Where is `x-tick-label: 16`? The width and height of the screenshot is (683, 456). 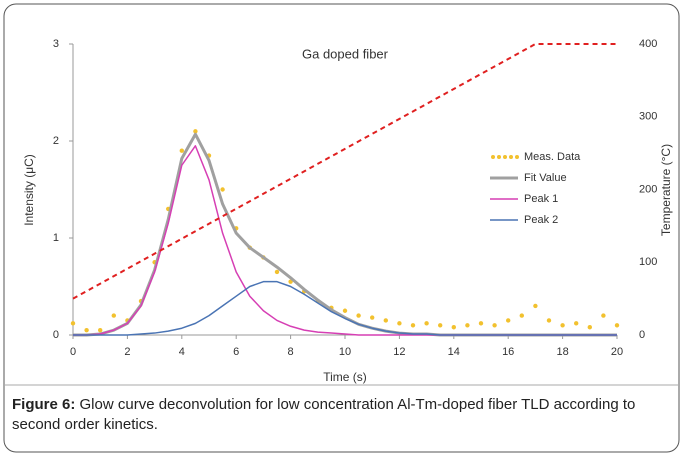 x-tick-label: 16 is located at coordinates (508, 352).